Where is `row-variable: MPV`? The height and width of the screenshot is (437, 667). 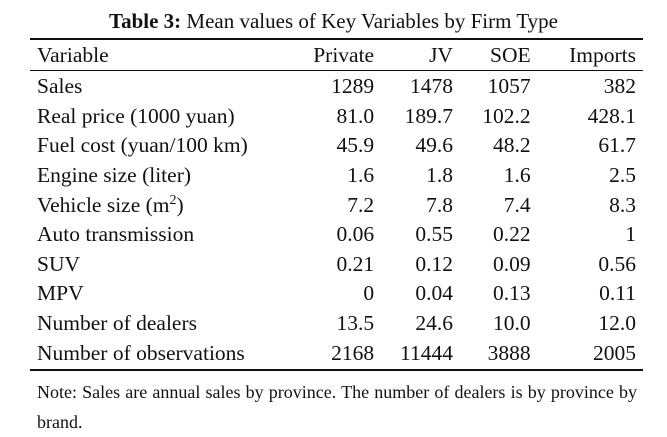 row-variable: MPV is located at coordinates (60, 293).